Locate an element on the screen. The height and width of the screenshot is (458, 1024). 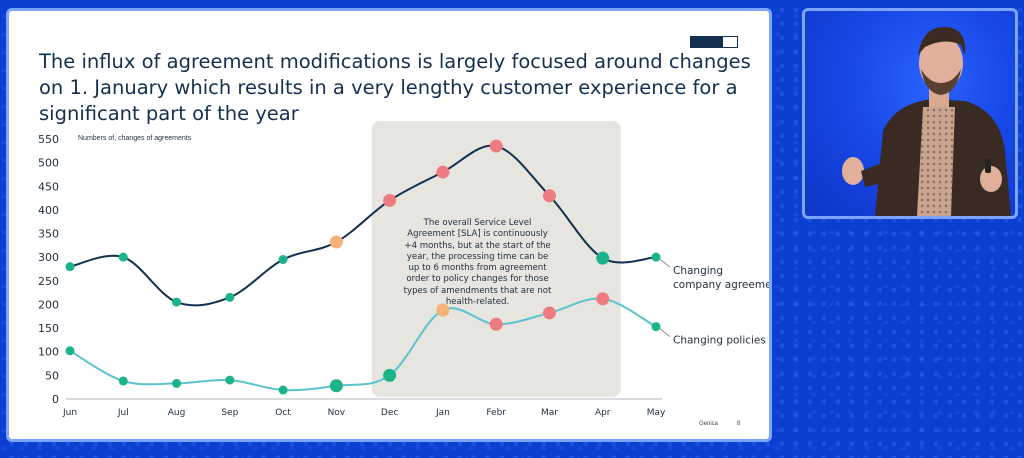
y-tick-label: 100 is located at coordinates (48, 352).